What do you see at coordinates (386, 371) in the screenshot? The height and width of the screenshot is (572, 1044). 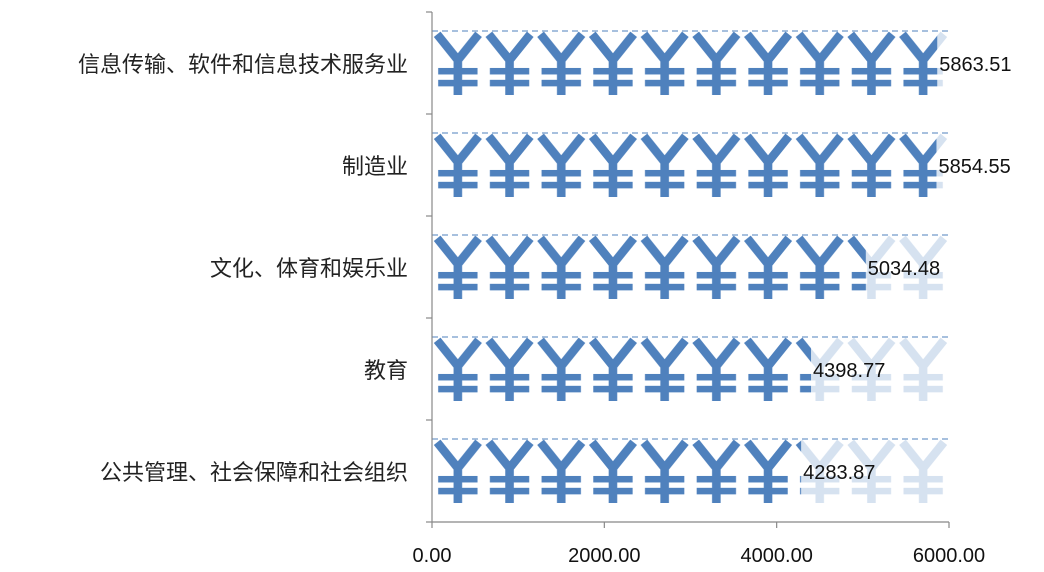 I see `category-label: 教育` at bounding box center [386, 371].